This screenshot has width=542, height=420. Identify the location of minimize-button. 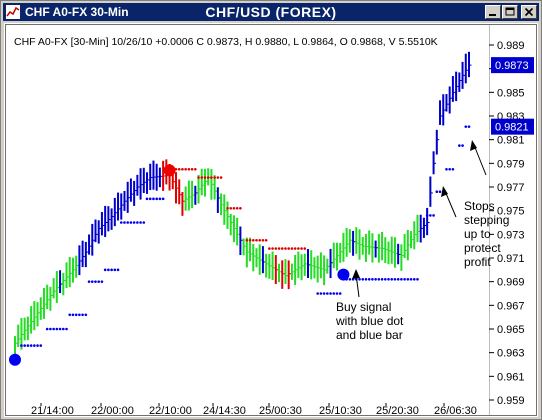
(493, 12).